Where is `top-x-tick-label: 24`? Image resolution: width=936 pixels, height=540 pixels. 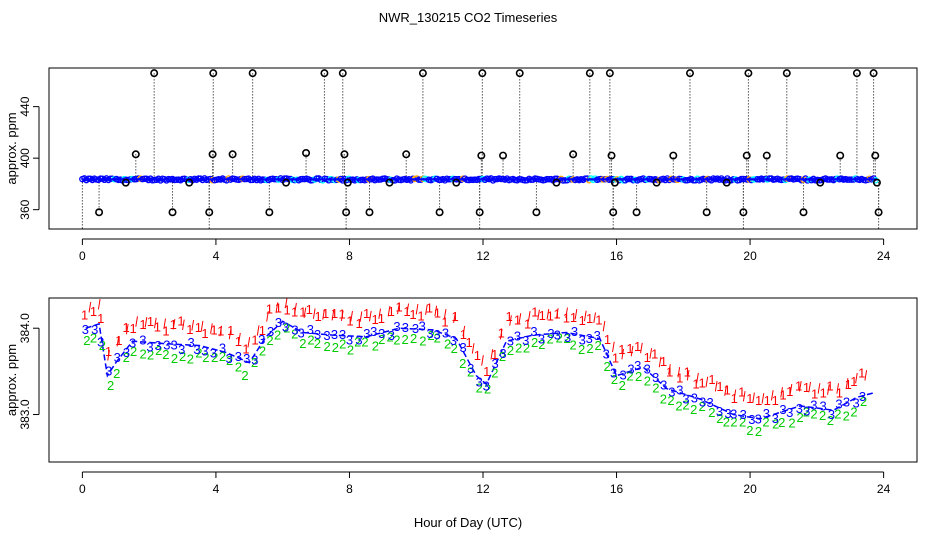
top-x-tick-label: 24 is located at coordinates (884, 256).